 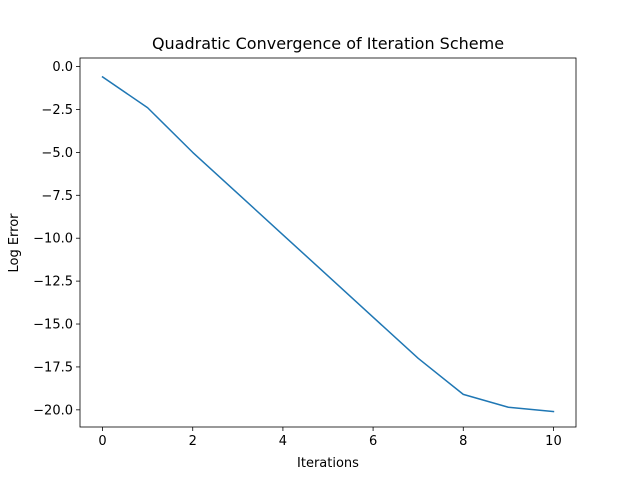 What do you see at coordinates (62, 67) in the screenshot?
I see `y-tick-label: 0.0` at bounding box center [62, 67].